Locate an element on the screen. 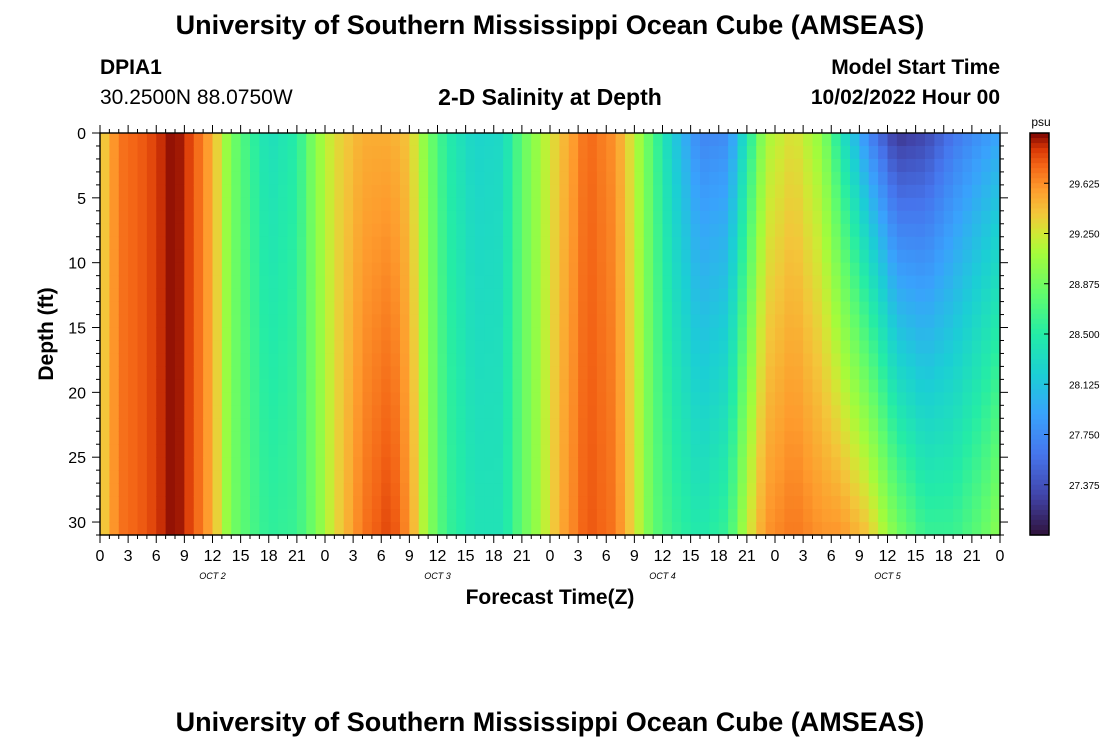  x-tick-label: 6 is located at coordinates (381, 556).